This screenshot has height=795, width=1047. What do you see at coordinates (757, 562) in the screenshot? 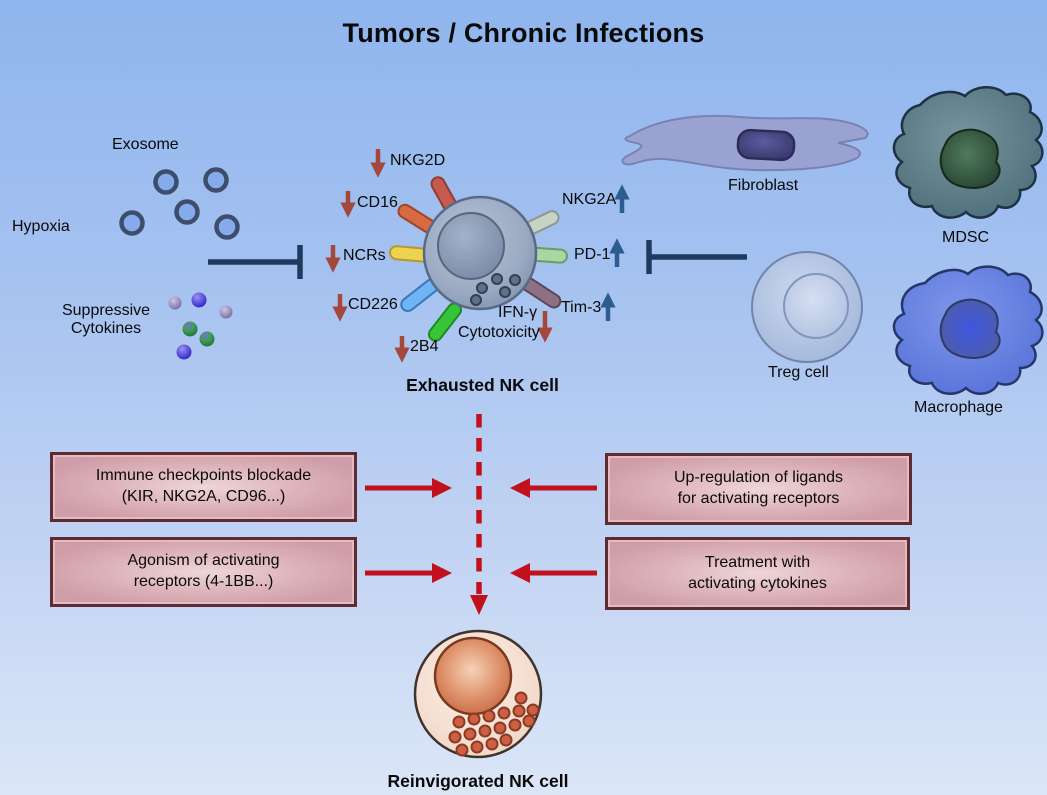
I see `therapy-box-line1: Treatment with` at bounding box center [757, 562].